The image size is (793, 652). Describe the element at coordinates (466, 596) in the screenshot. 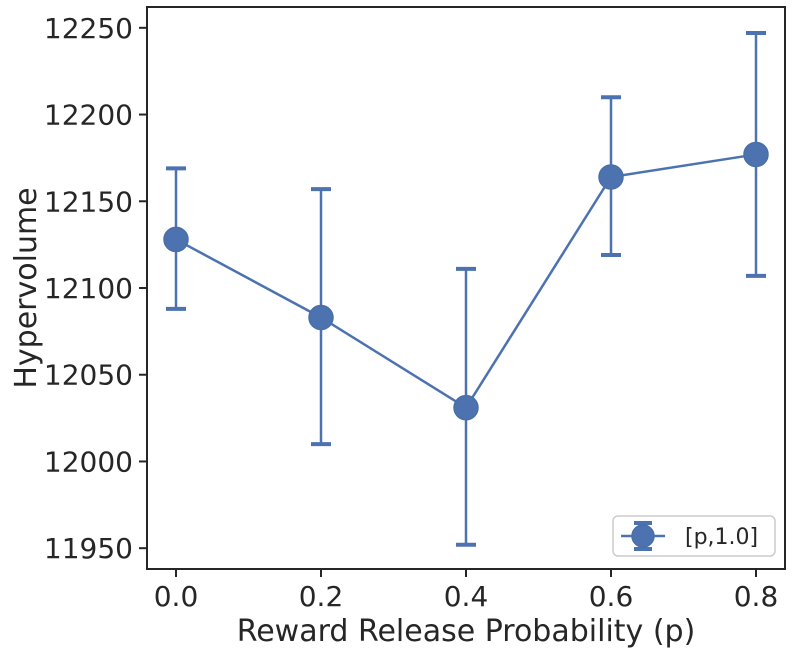

I see `x-tick-label: 0.4` at that location.